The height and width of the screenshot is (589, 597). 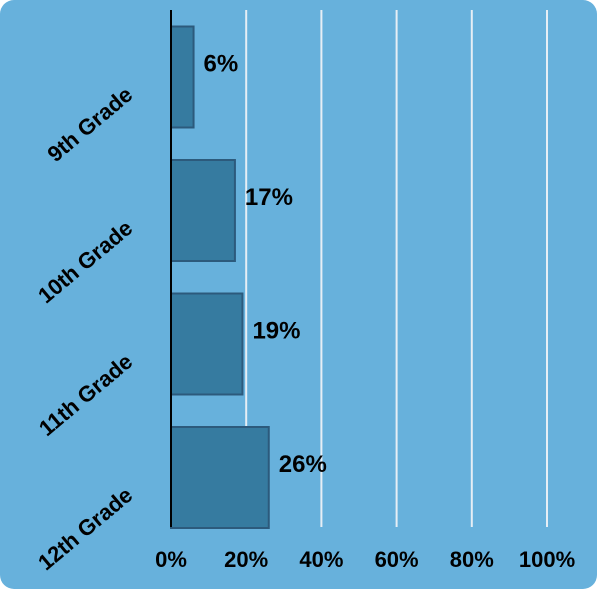 What do you see at coordinates (547, 559) in the screenshot?
I see `x-tick-label-100: 100%` at bounding box center [547, 559].